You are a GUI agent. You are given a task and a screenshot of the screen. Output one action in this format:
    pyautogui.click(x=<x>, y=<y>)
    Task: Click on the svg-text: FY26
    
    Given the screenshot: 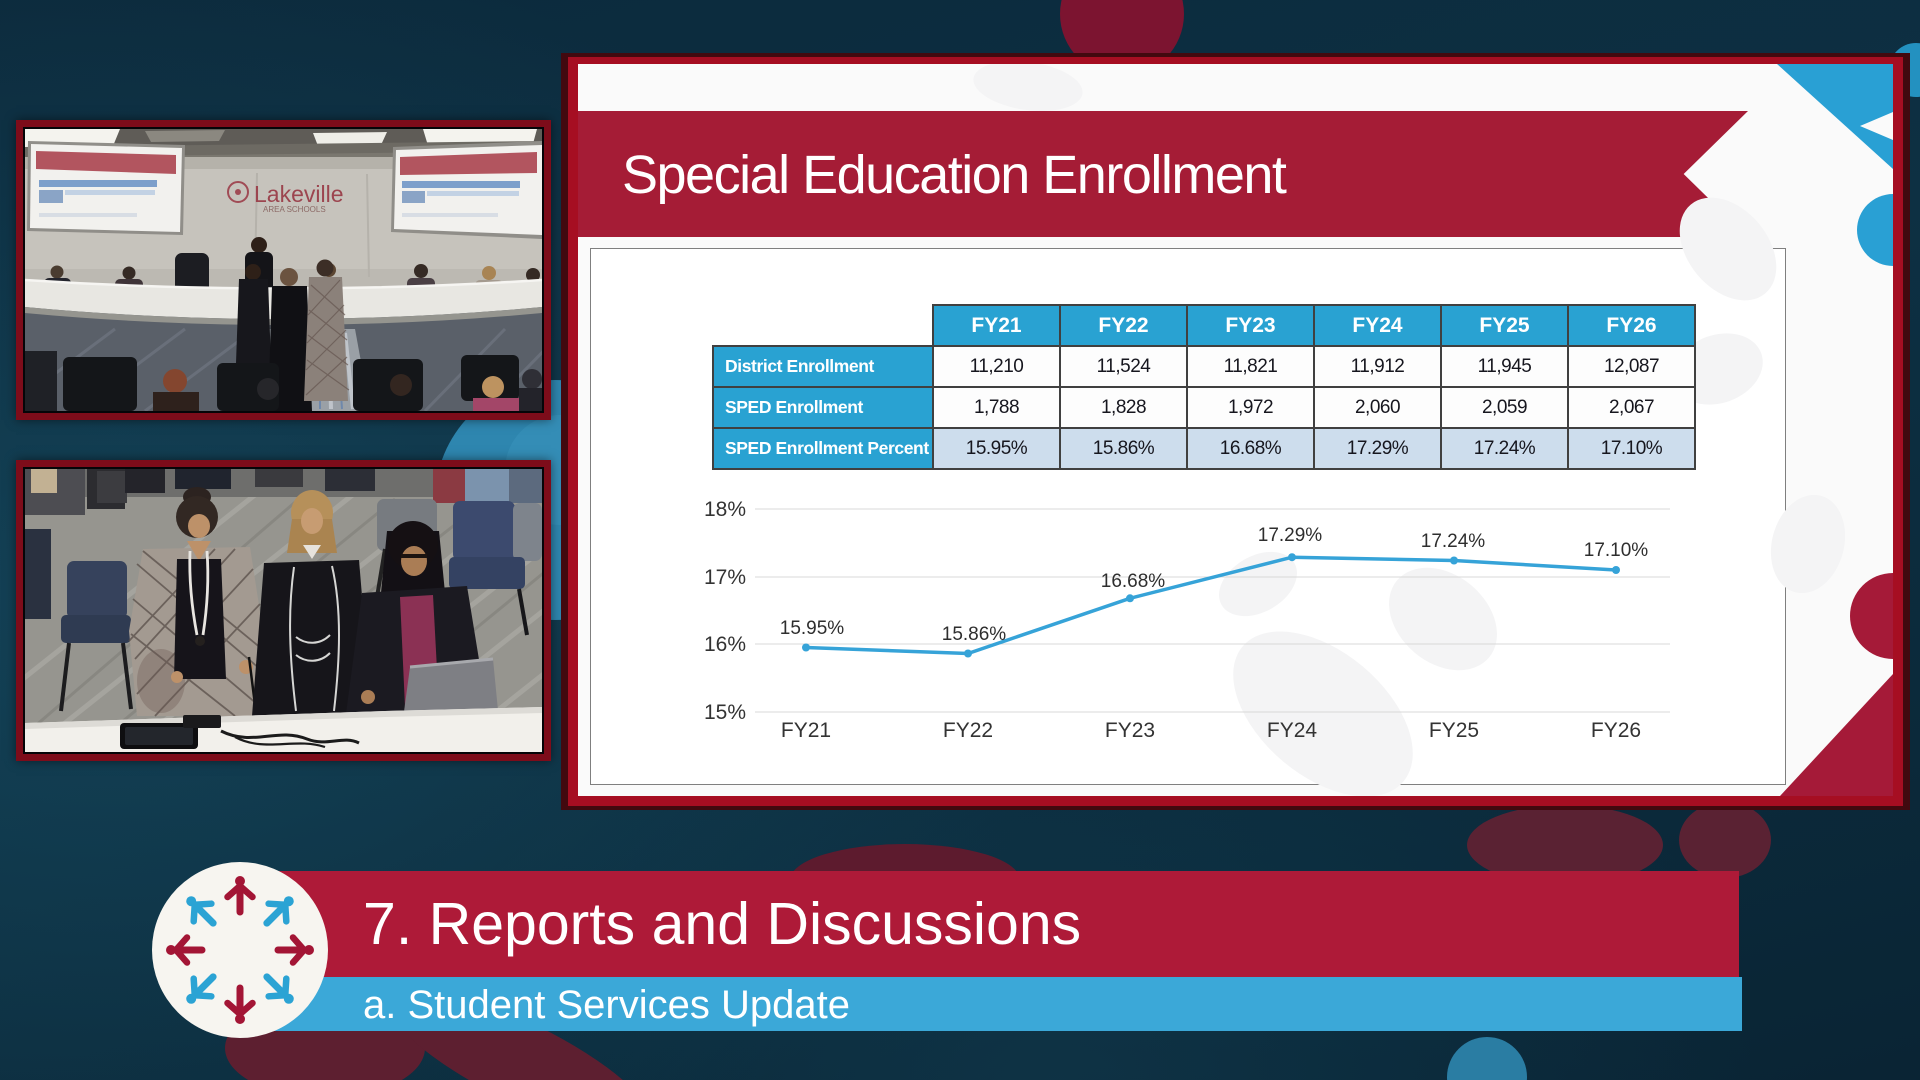 What is the action you would take?
    pyautogui.click(x=1616, y=730)
    